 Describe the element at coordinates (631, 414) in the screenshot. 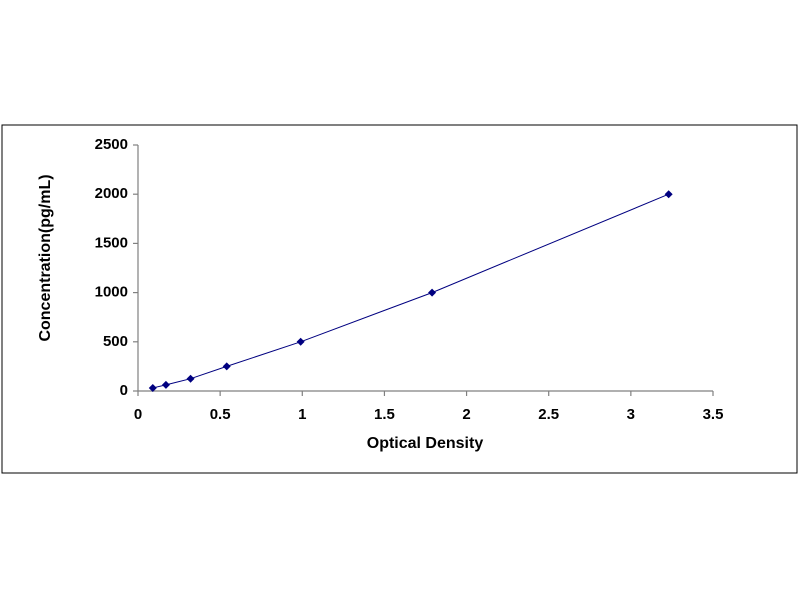

I see `x-tick-label: 3` at that location.